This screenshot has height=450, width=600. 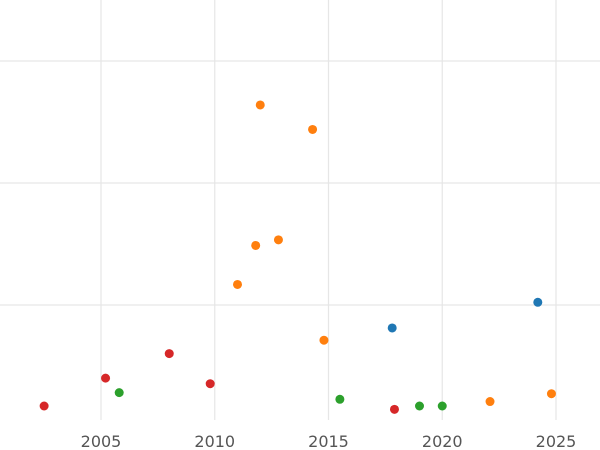 I want to click on tick-labels-layer: 2005 2010 2015 2020 2025, so click(x=329, y=441).